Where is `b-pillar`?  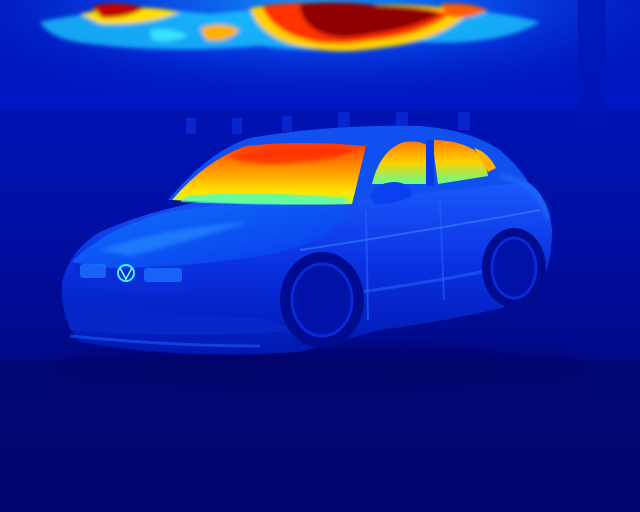
b-pillar is located at coordinates (430, 163).